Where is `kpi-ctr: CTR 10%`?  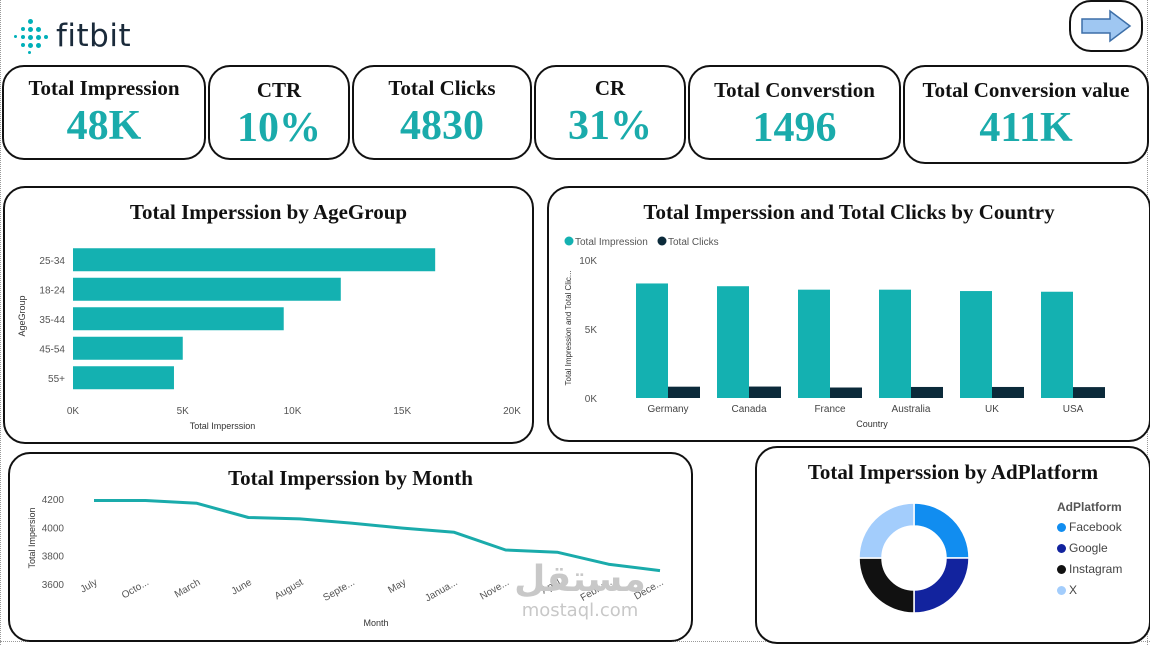
kpi-ctr: CTR 10% is located at coordinates (279, 112).